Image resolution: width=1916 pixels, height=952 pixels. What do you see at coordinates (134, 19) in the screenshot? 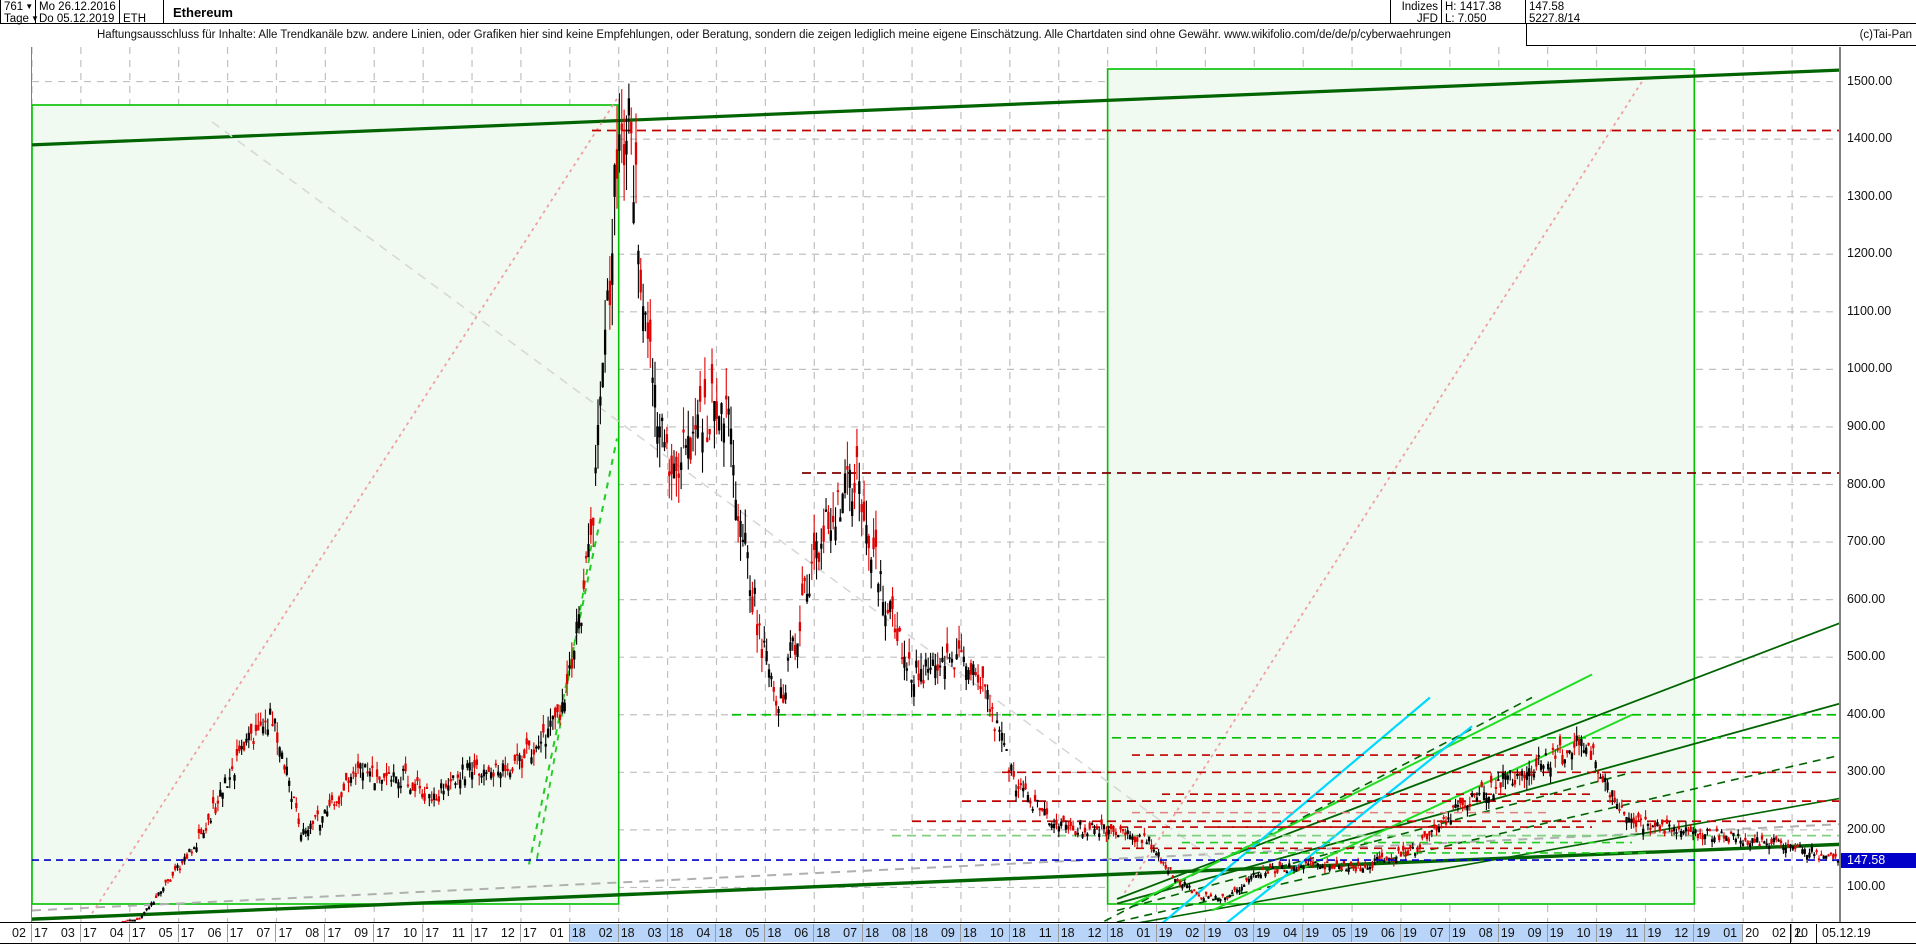
I see `symbol-value: ETH` at bounding box center [134, 19].